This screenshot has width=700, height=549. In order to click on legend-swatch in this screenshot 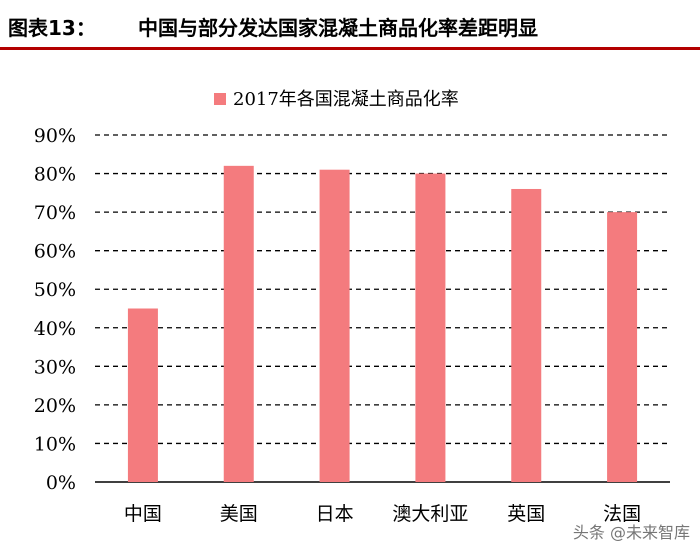, I will do `click(220, 99)`.